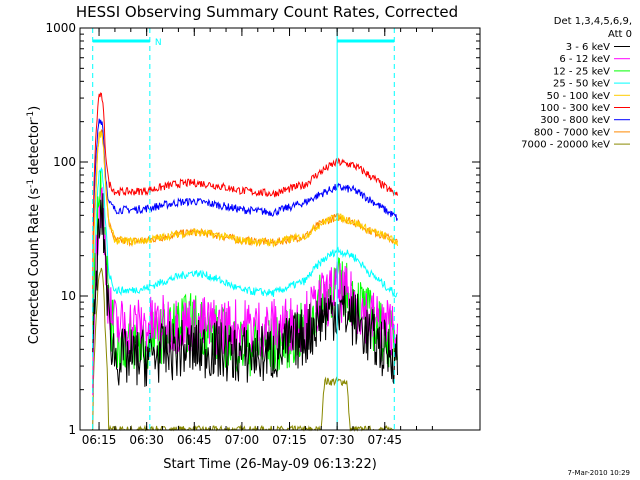  I want to click on legend-label-8: 800 - 7000 keV, so click(572, 132).